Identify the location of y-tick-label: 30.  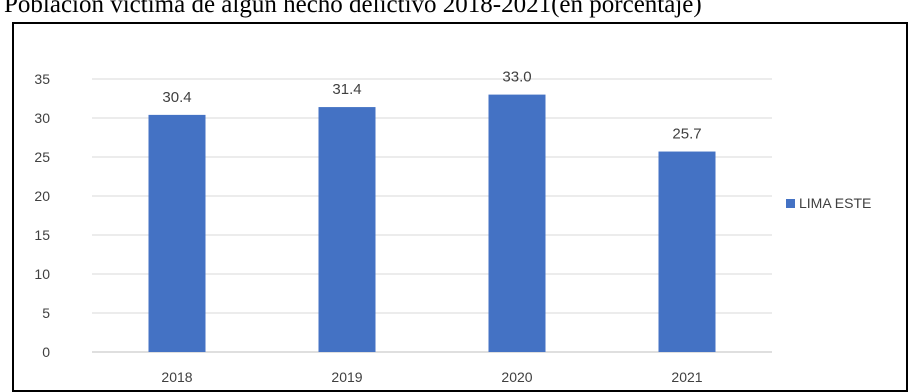
(42, 118).